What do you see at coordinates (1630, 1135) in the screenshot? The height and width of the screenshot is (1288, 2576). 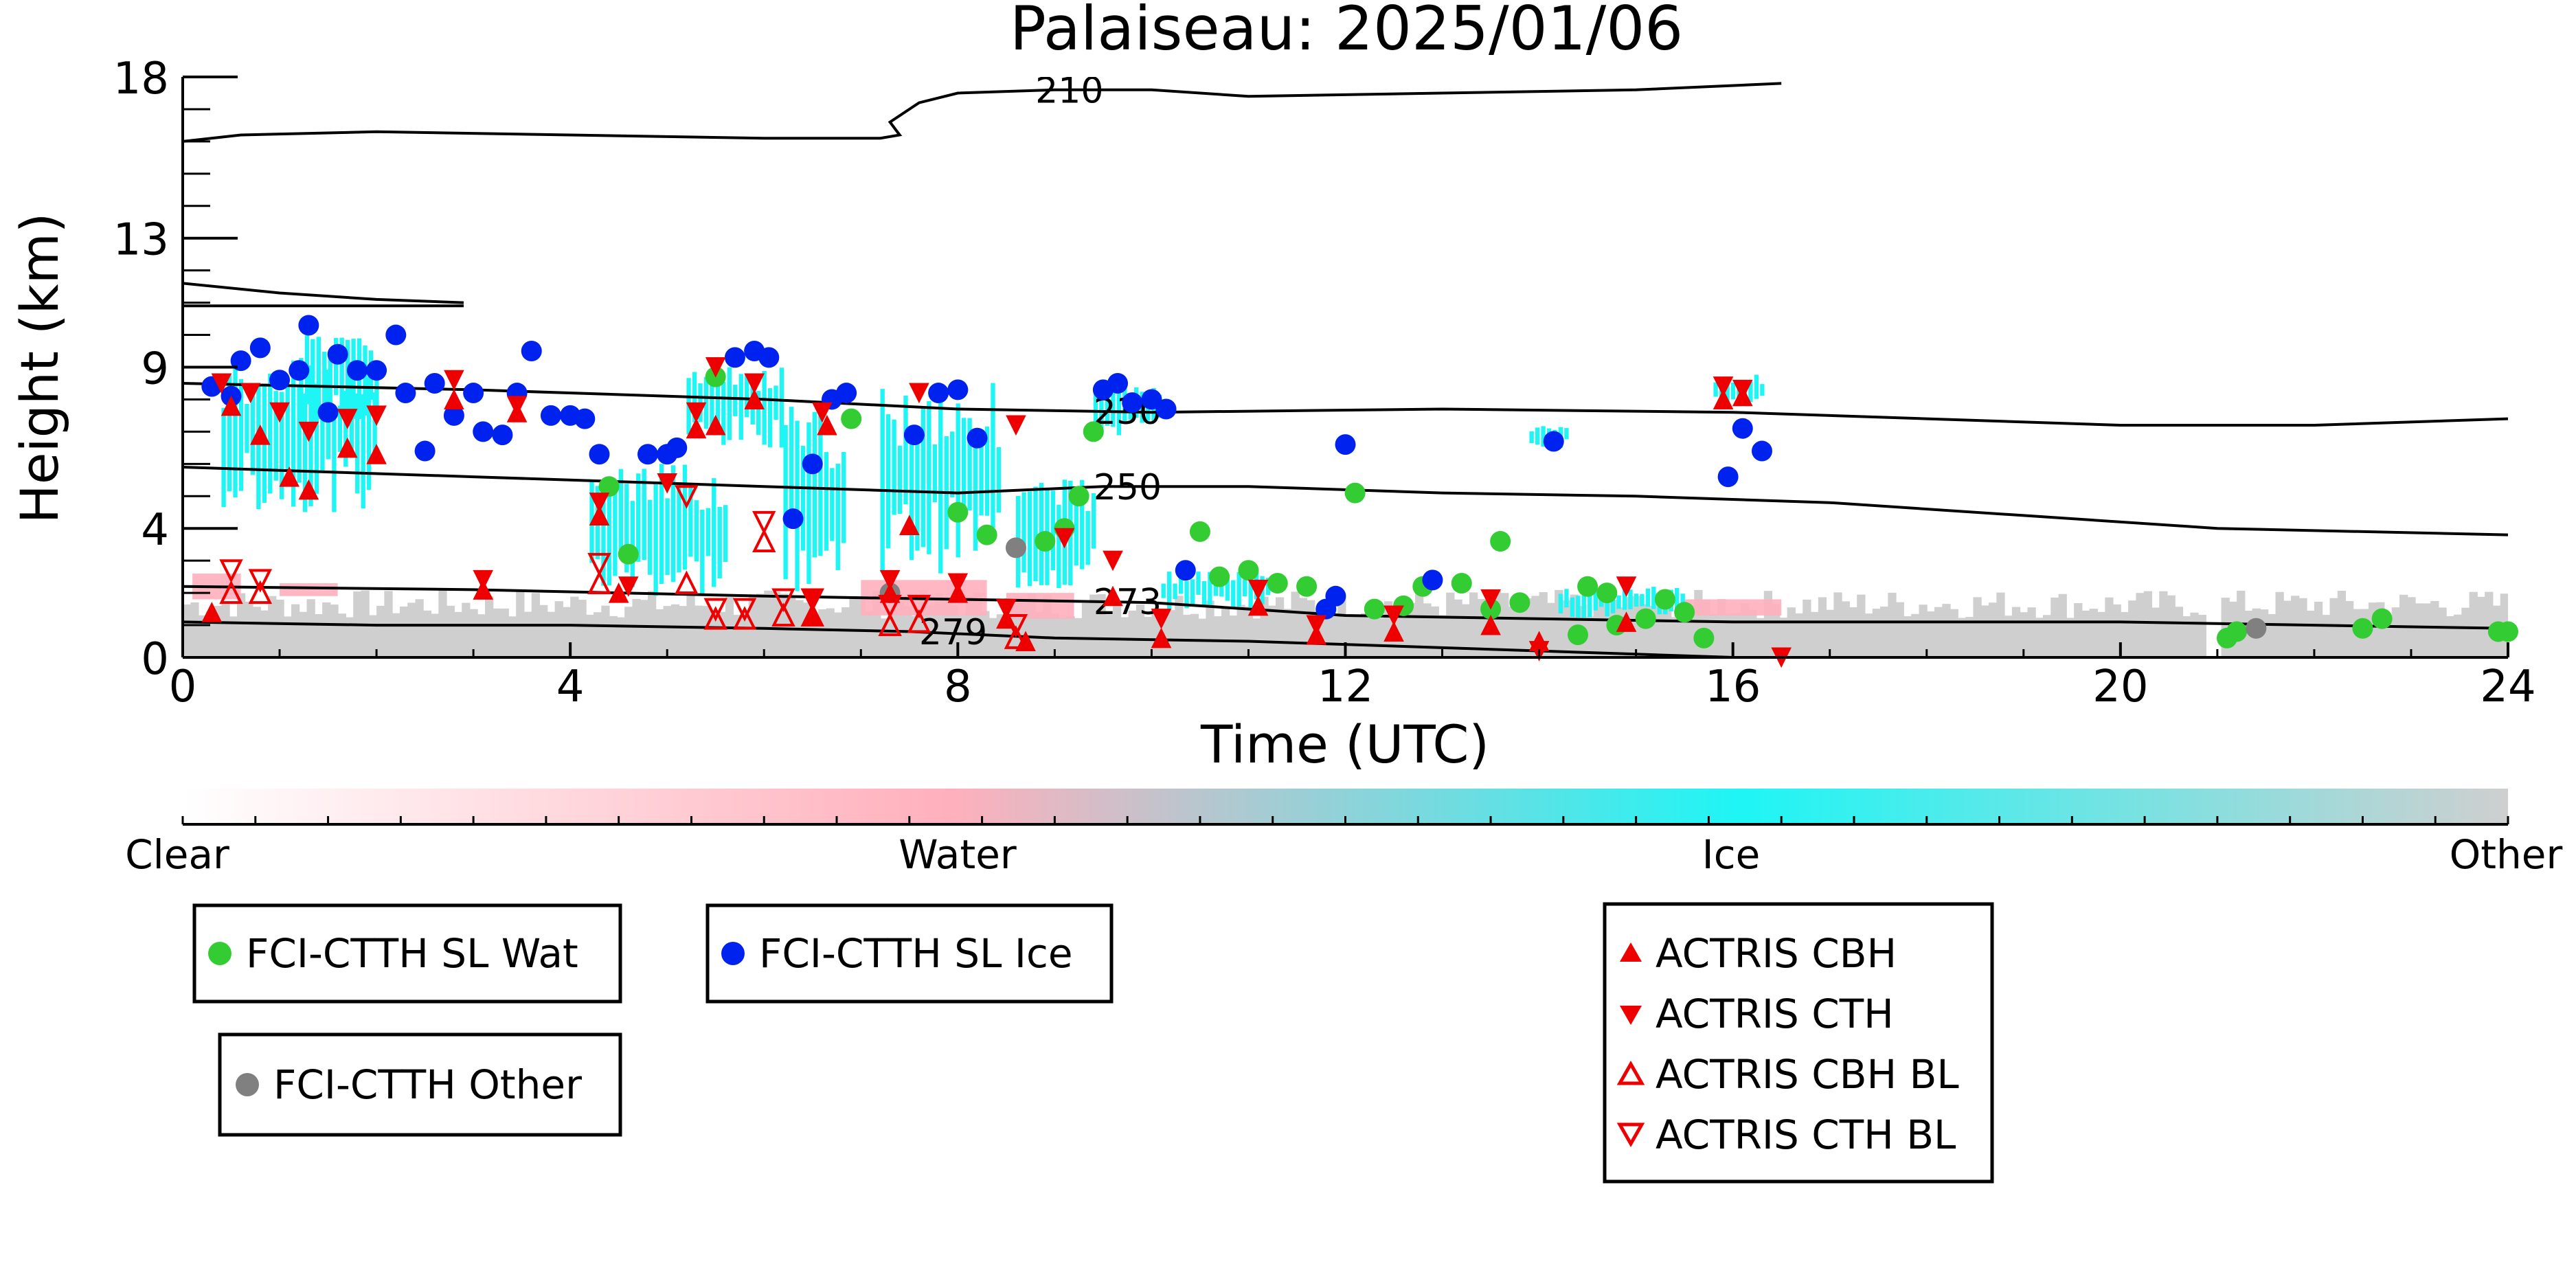 I see `legend-actris-cth-bl-marker` at bounding box center [1630, 1135].